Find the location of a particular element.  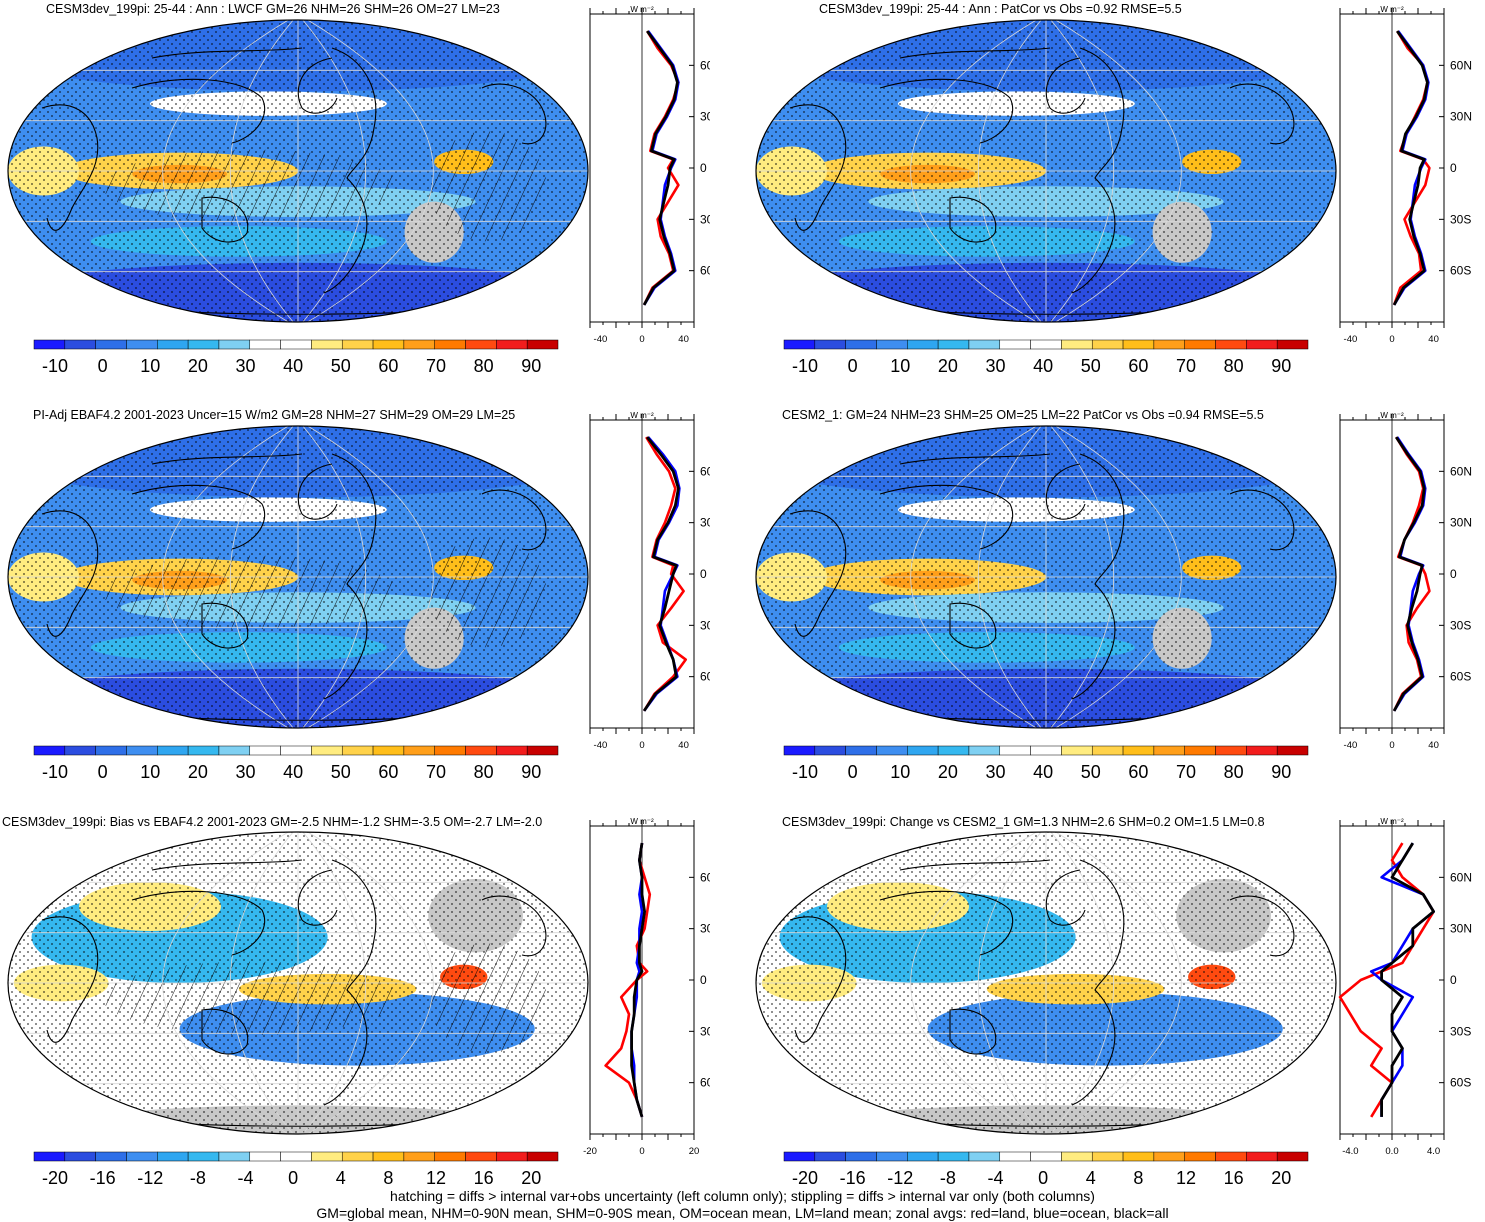

colorbar-label: -8 is located at coordinates (948, 1178).